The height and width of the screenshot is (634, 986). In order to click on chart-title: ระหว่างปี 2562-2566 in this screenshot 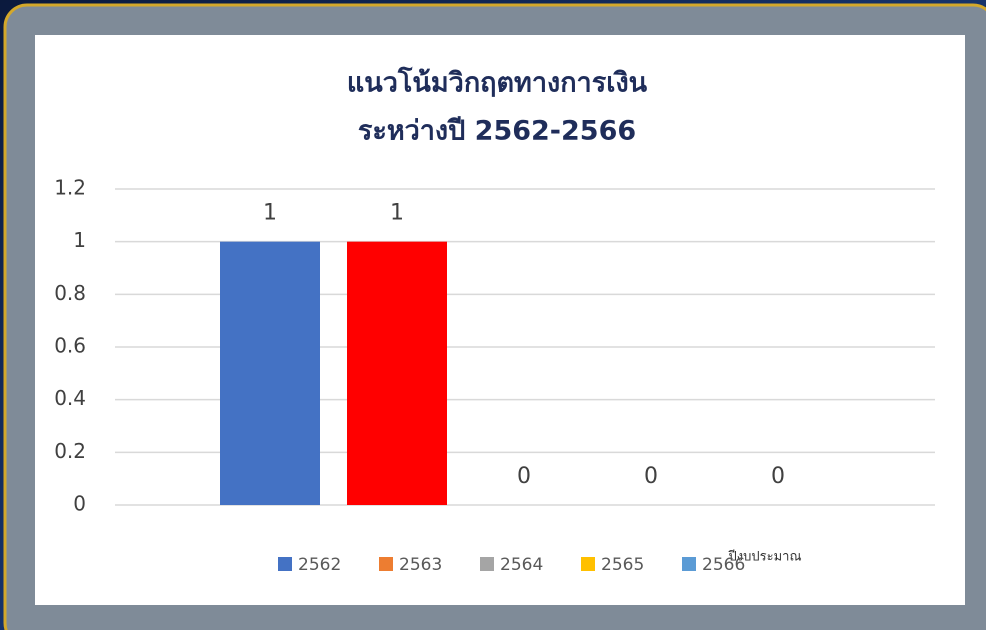, I will do `click(497, 131)`.